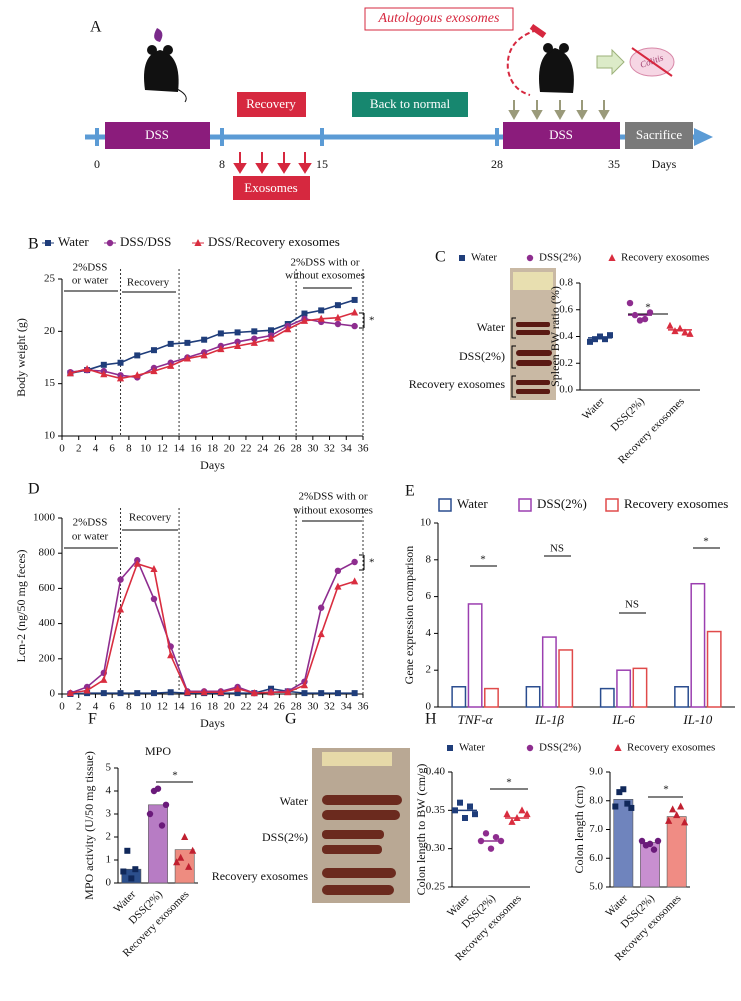  Describe the element at coordinates (230, 449) in the screenshot. I see `x-tick-label: 20` at that location.